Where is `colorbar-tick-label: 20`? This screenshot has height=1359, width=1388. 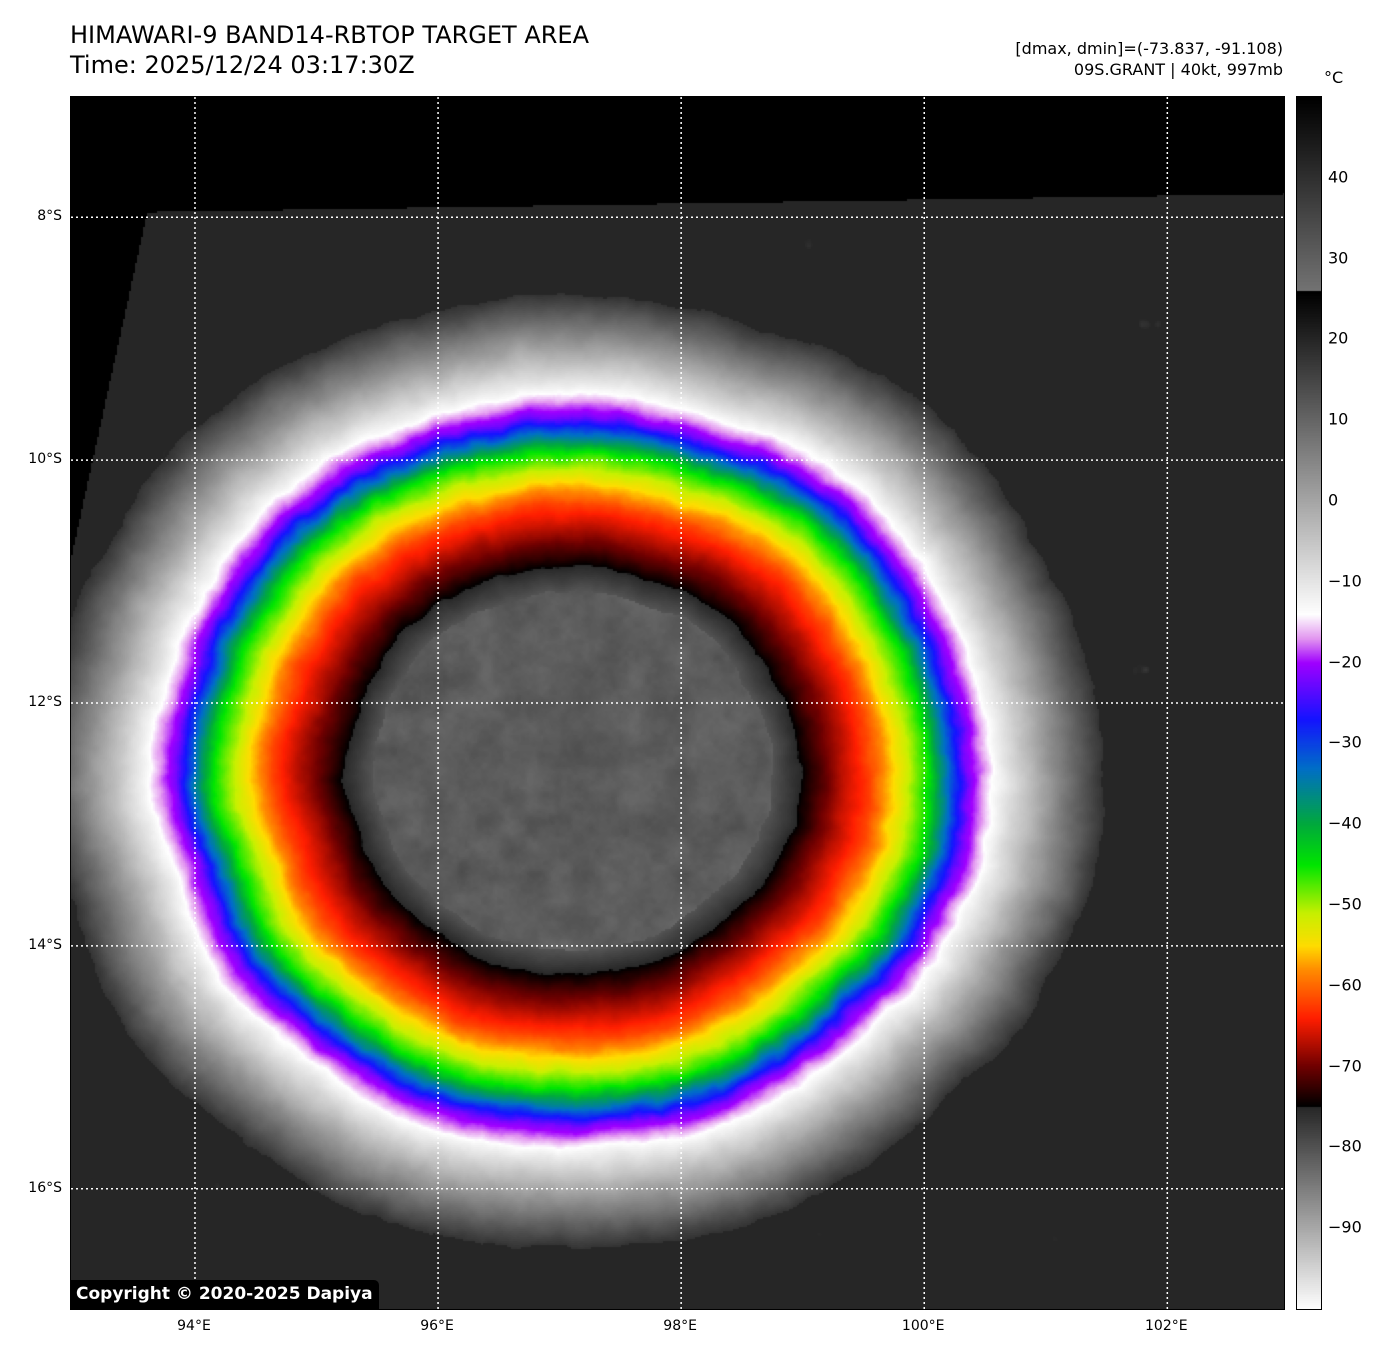 colorbar-tick-label: 20 is located at coordinates (1338, 338).